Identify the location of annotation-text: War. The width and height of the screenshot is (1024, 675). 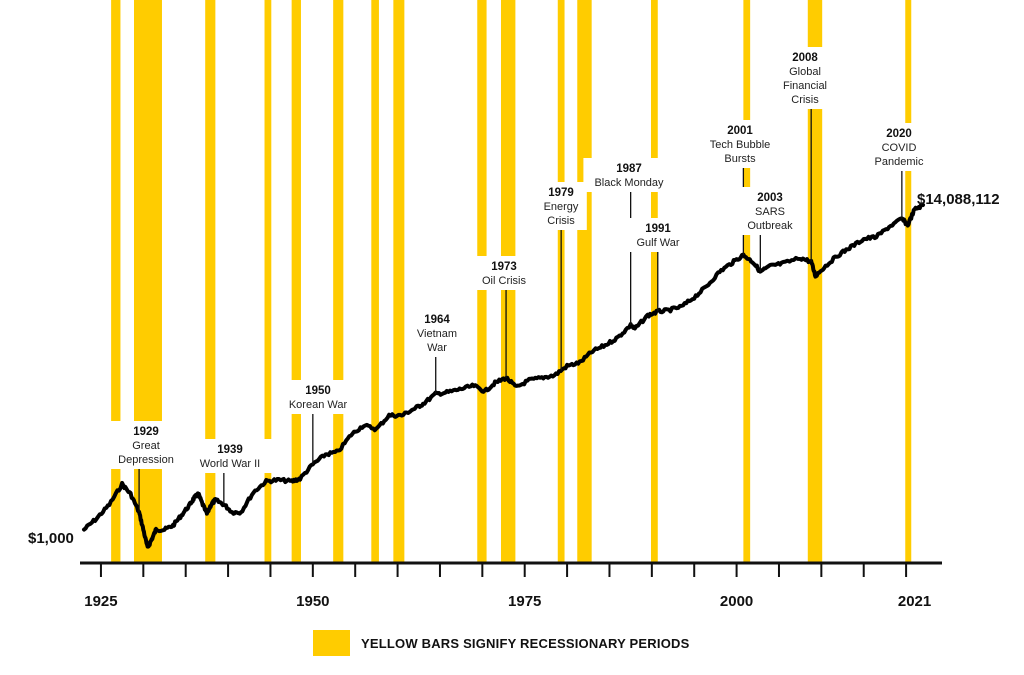
(437, 348).